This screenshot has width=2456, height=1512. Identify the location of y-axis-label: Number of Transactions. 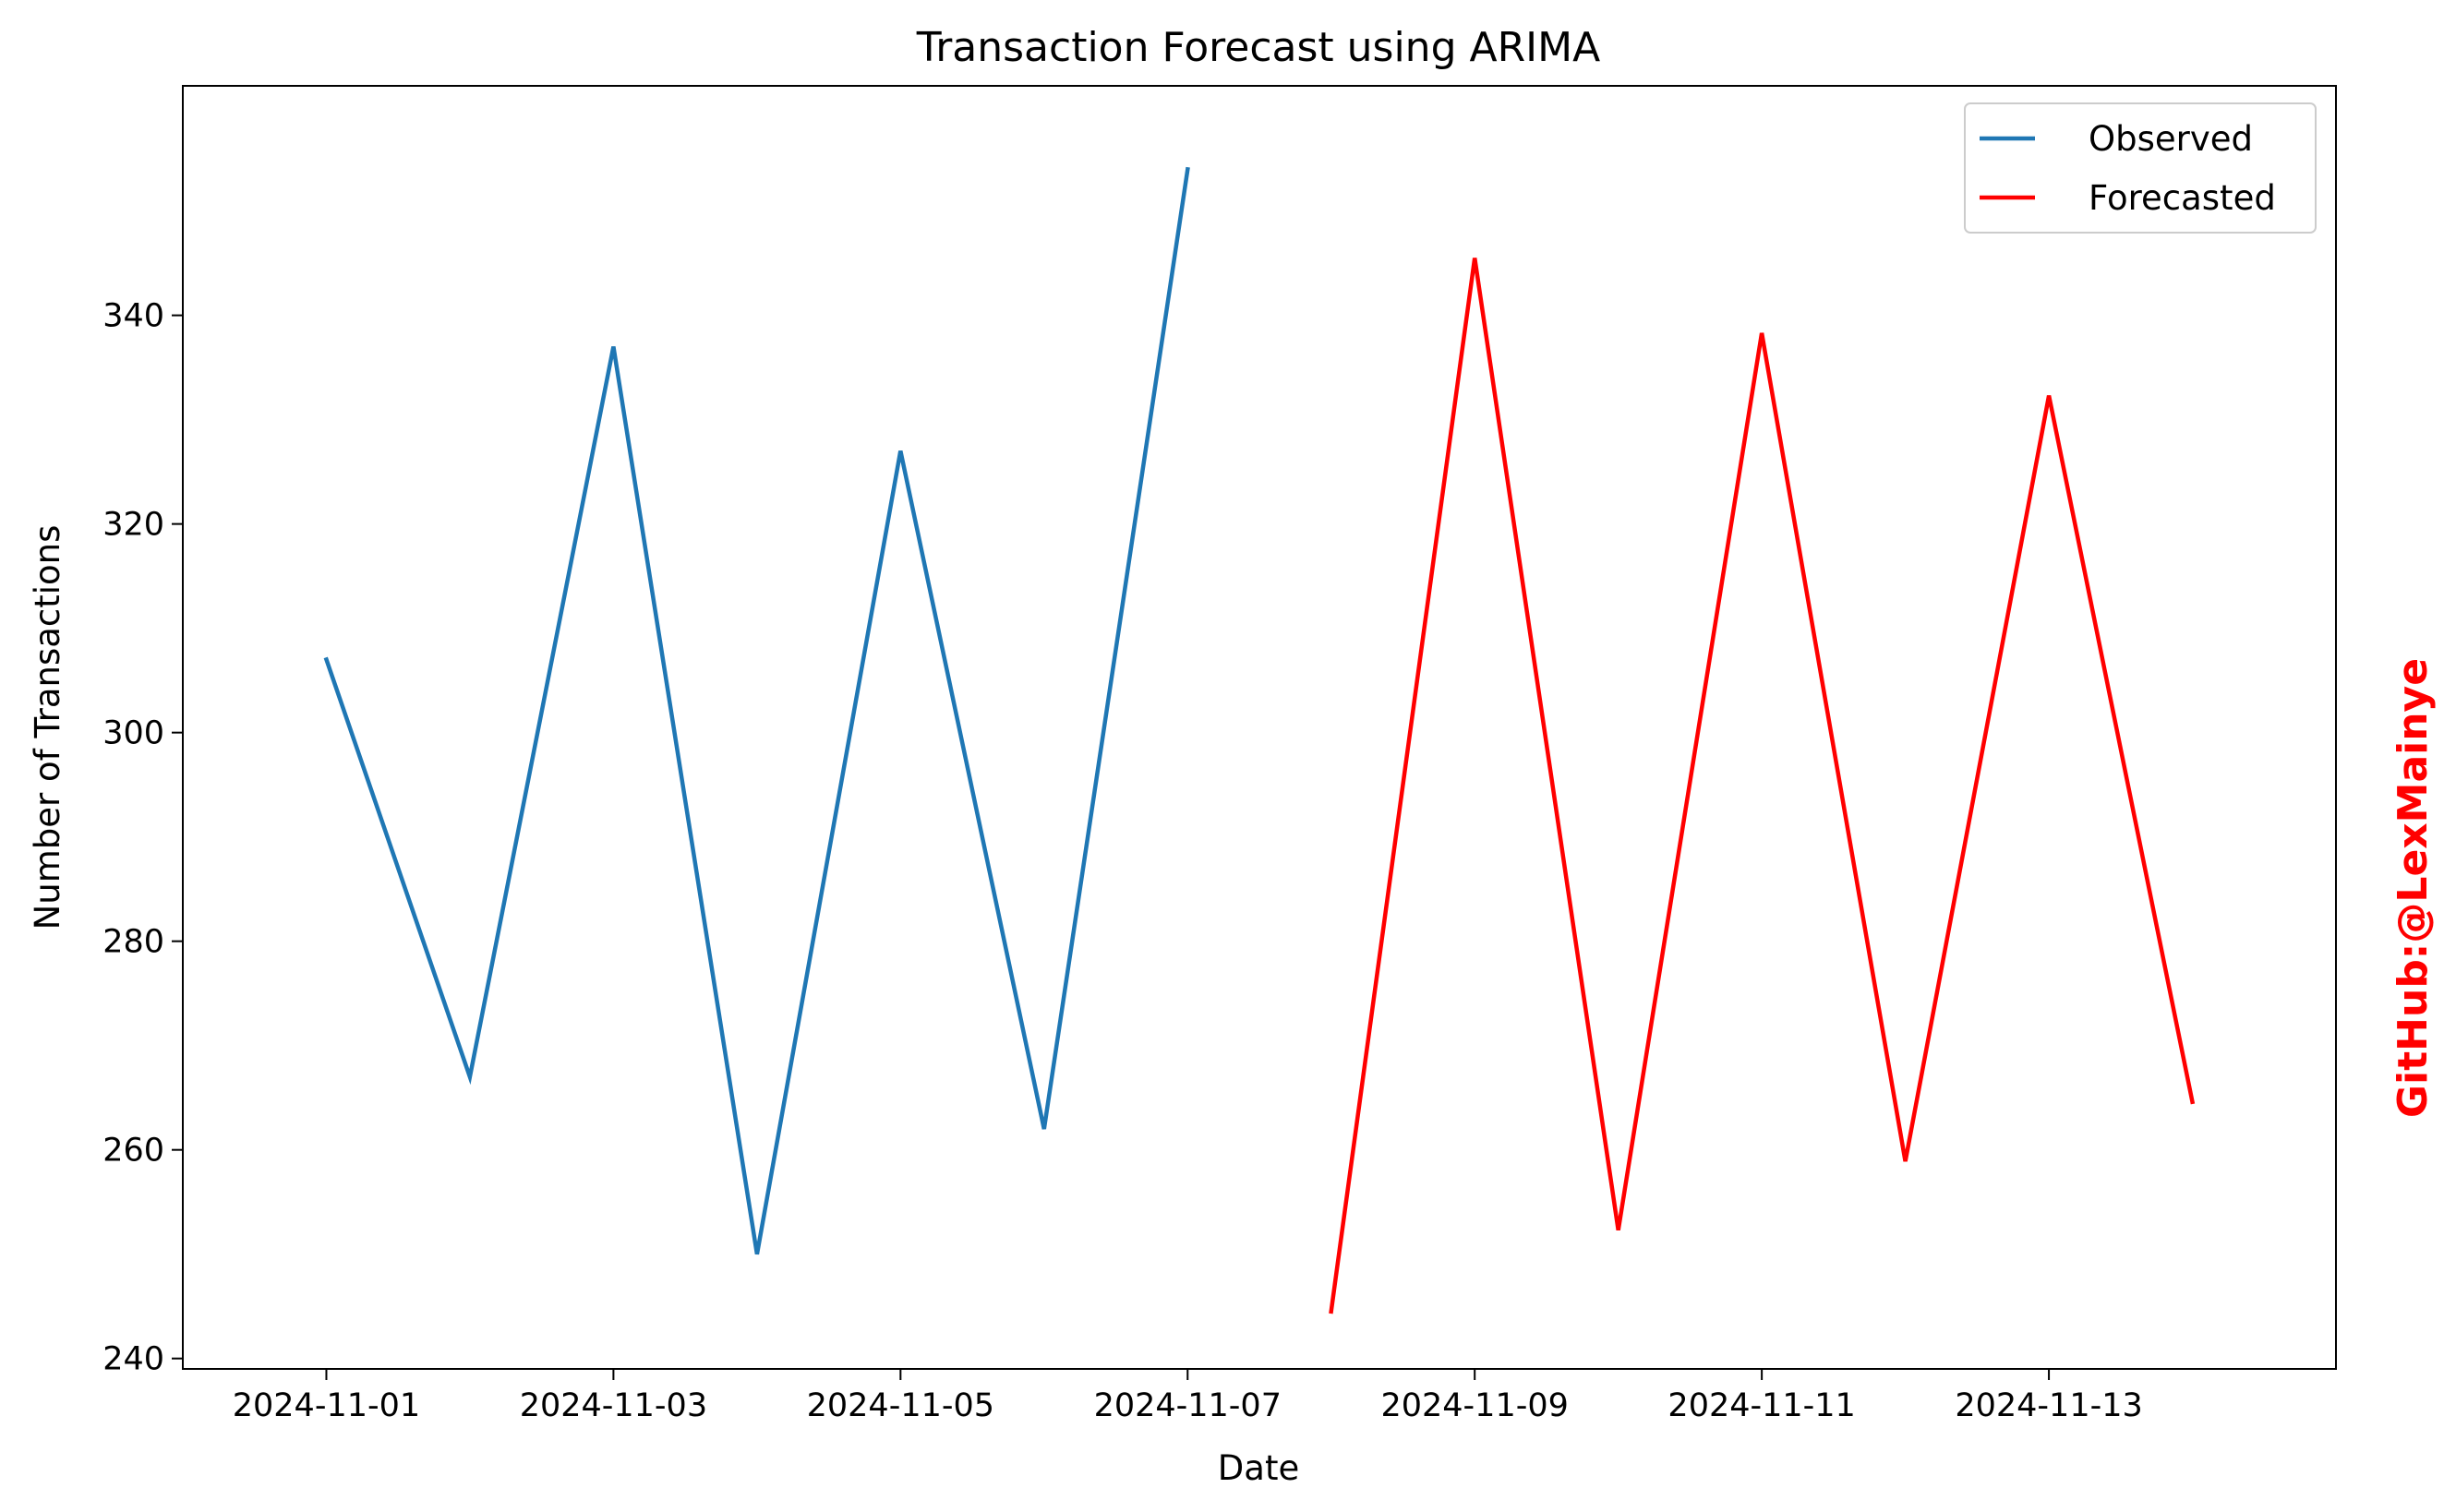
(47, 727).